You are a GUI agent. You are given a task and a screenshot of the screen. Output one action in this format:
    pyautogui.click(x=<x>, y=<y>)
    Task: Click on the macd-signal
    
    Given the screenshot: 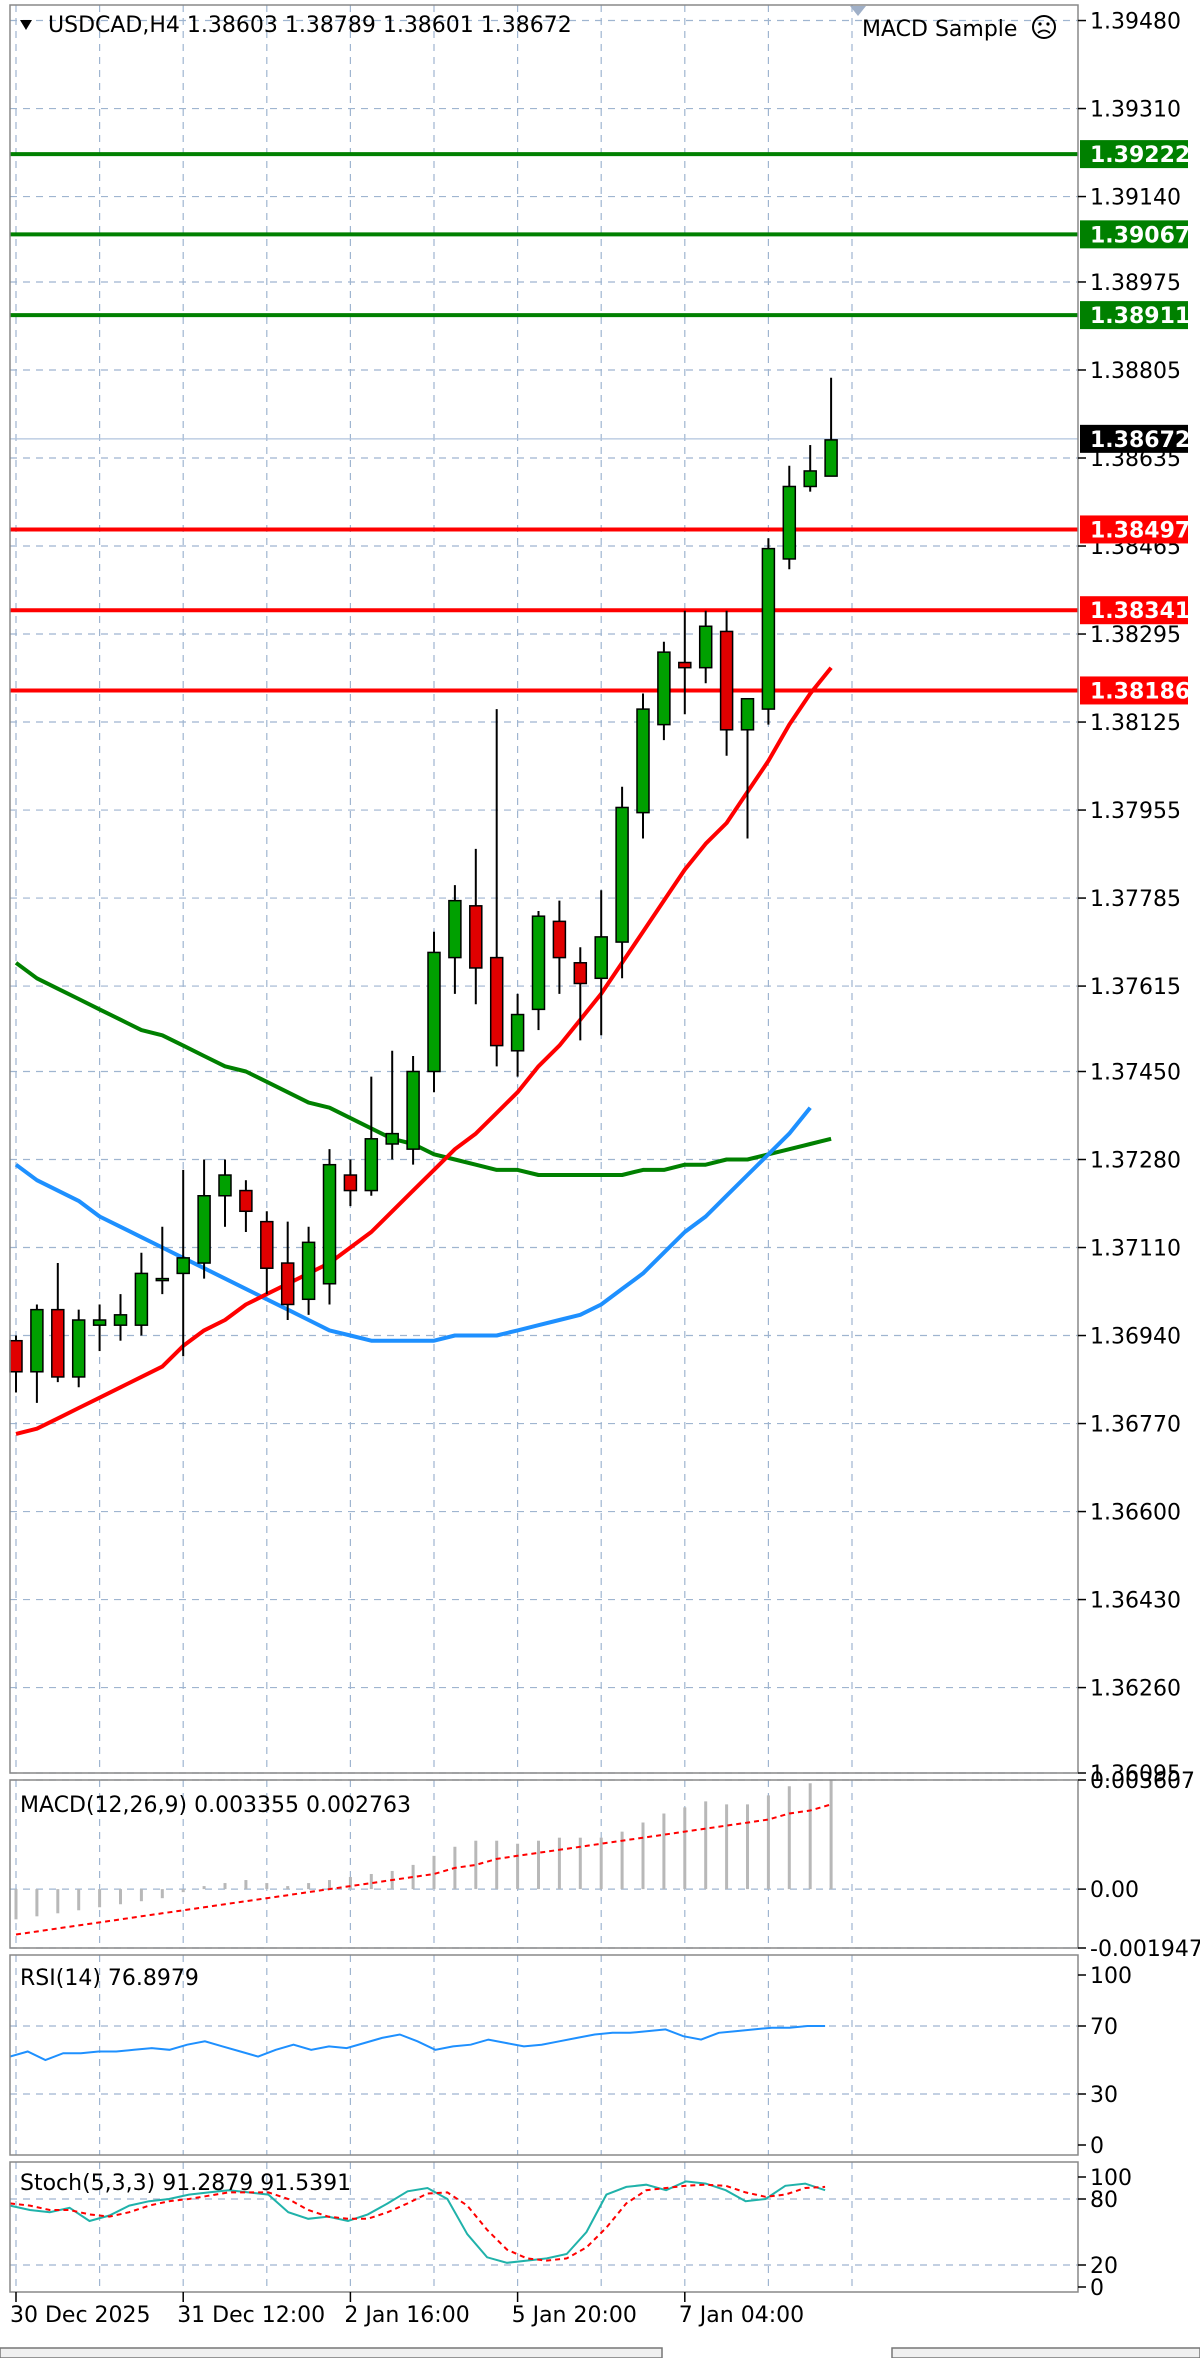 What is the action you would take?
    pyautogui.click(x=423, y=1869)
    